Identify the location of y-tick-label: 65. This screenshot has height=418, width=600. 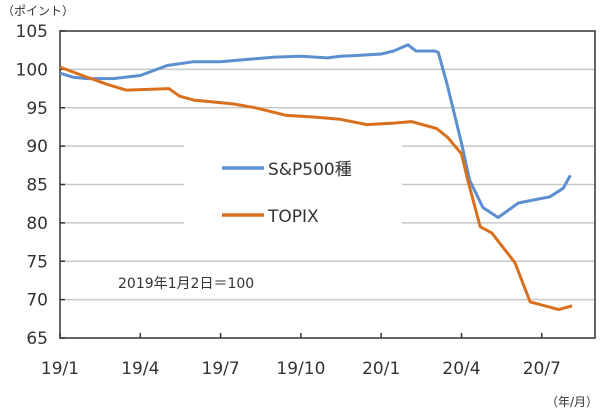
(37, 339).